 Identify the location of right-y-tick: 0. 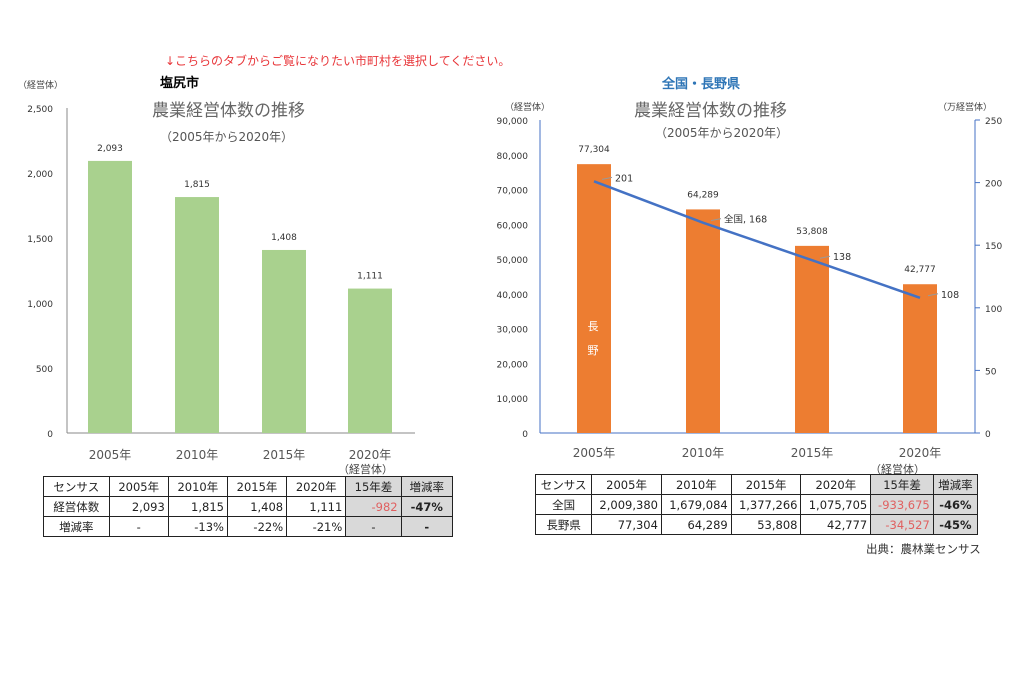
(525, 435).